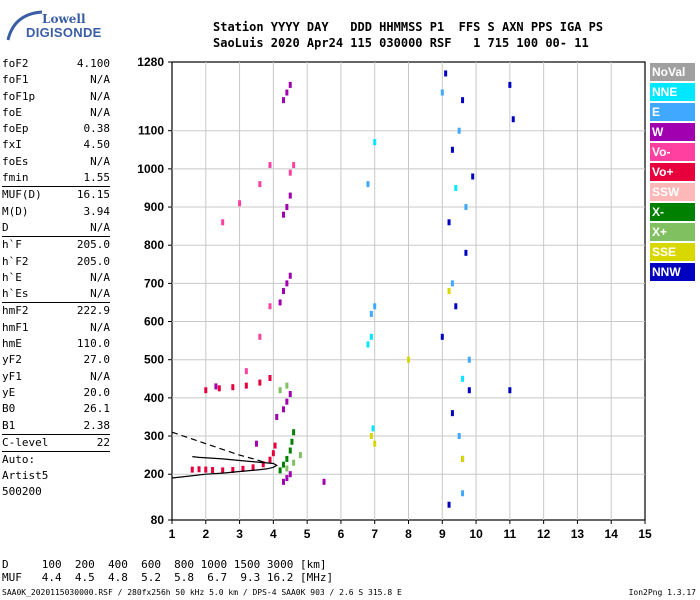 This screenshot has width=700, height=600. I want to click on autoscale-line: 500200, so click(22, 492).